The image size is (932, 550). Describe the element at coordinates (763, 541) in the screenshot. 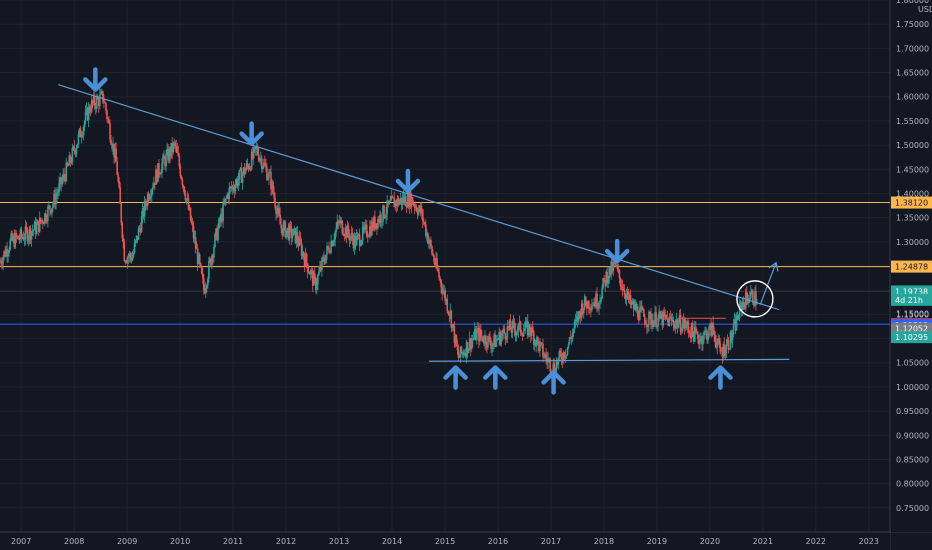

I see `x-tick-label: 2021` at that location.